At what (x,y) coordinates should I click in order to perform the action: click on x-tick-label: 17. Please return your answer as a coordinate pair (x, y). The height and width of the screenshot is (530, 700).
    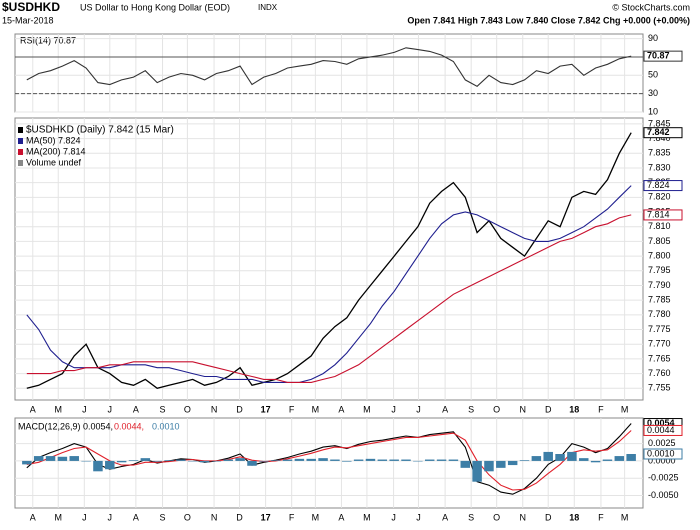
    Looking at the image, I should click on (266, 409).